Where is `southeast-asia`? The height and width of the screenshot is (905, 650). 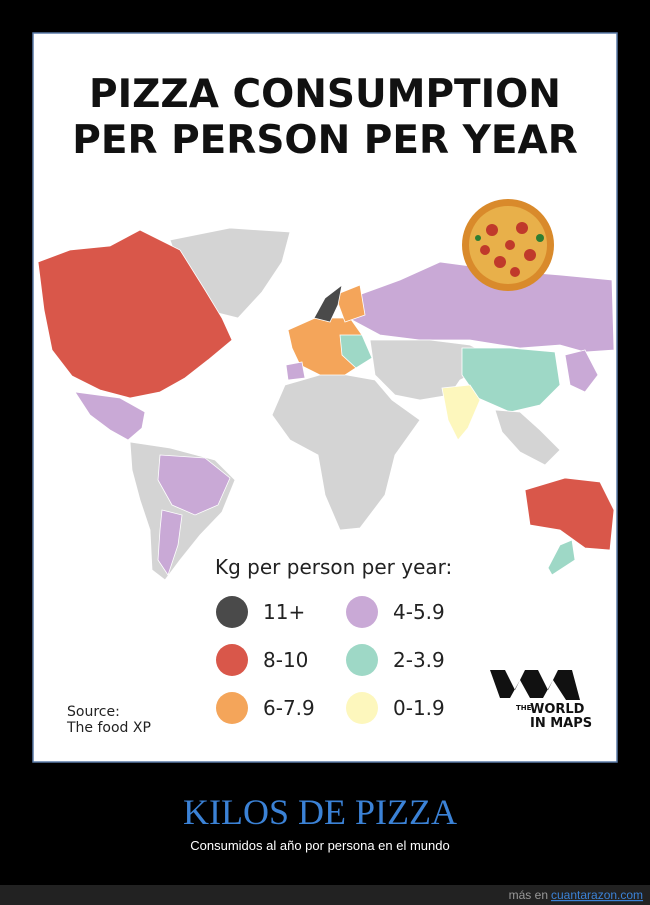 southeast-asia is located at coordinates (527, 437).